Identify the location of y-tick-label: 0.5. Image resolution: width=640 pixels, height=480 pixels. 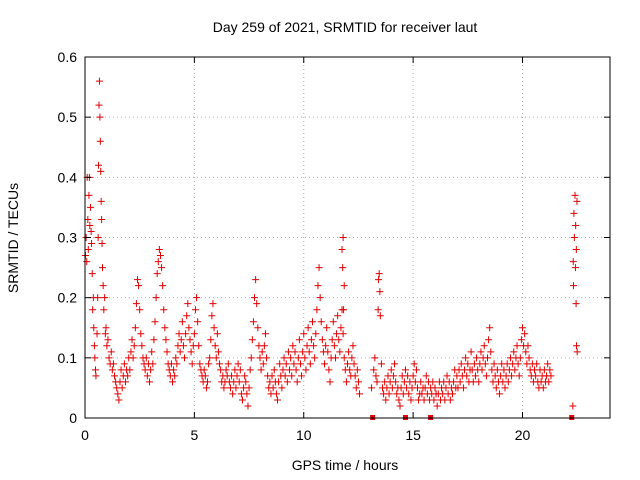
(68, 117).